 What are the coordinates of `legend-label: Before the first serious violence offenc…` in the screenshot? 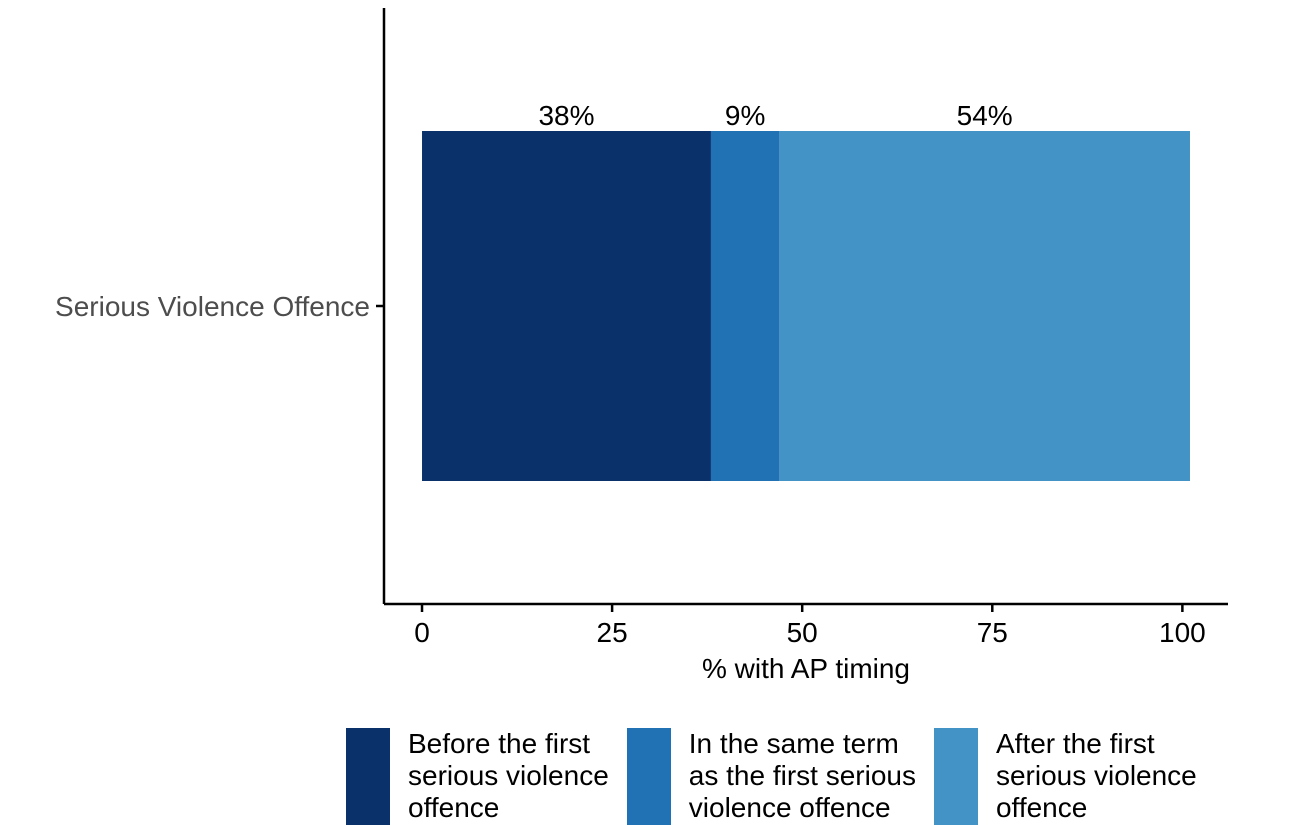 It's located at (508, 775).